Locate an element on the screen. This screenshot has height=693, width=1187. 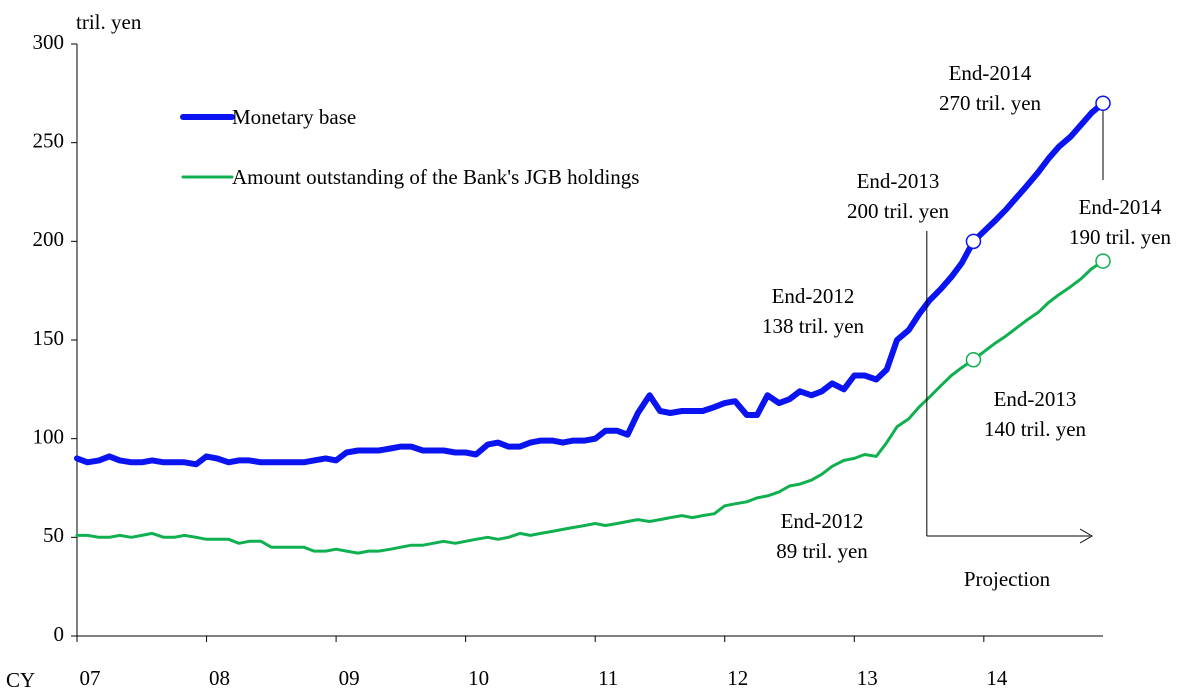
y-unit-label: tril. yen is located at coordinates (109, 22).